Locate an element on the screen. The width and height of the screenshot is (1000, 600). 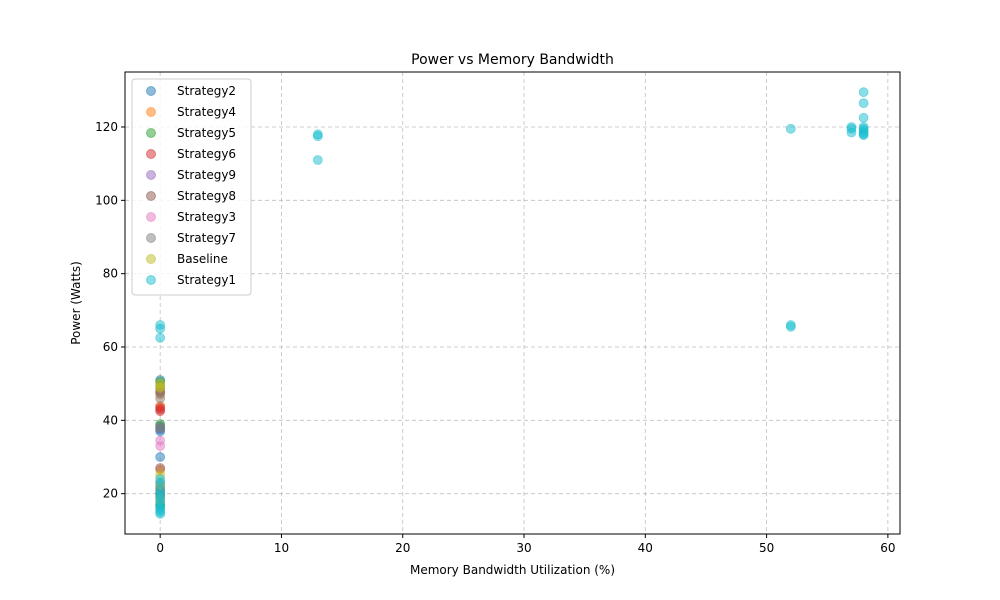
chart-title: Power vs Memory Bandwidth is located at coordinates (512, 60).